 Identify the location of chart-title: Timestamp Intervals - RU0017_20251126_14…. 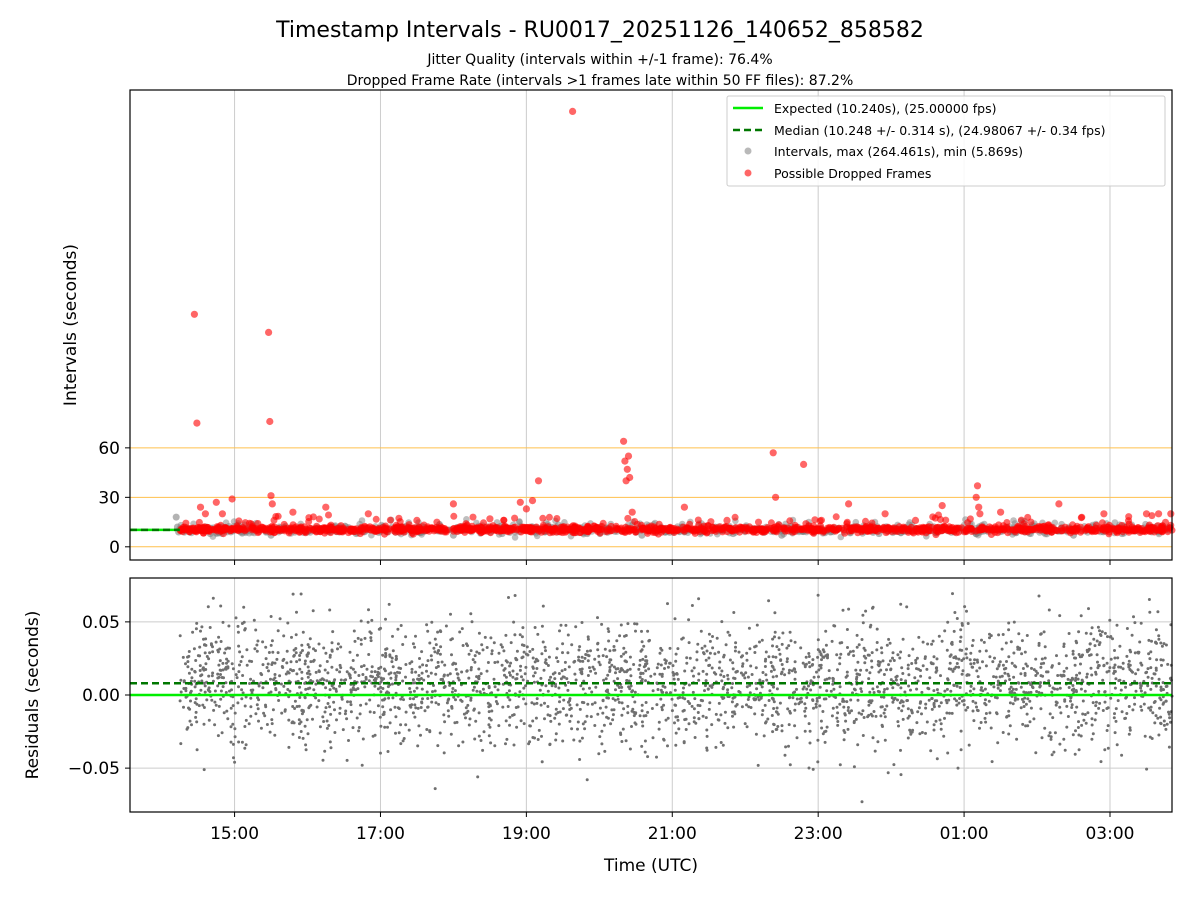
(599, 30).